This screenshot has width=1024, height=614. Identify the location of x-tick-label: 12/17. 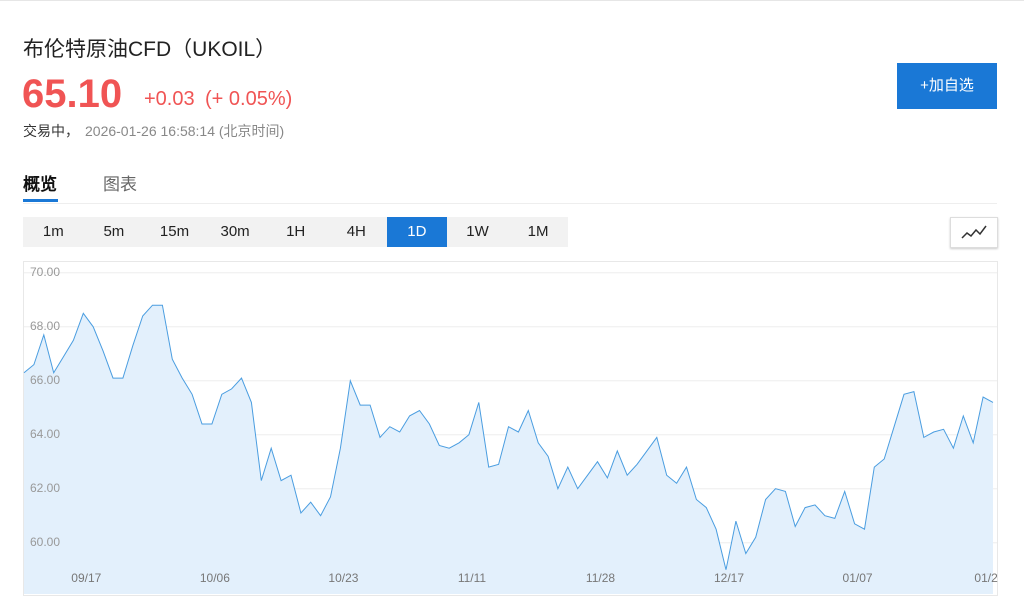
(729, 578).